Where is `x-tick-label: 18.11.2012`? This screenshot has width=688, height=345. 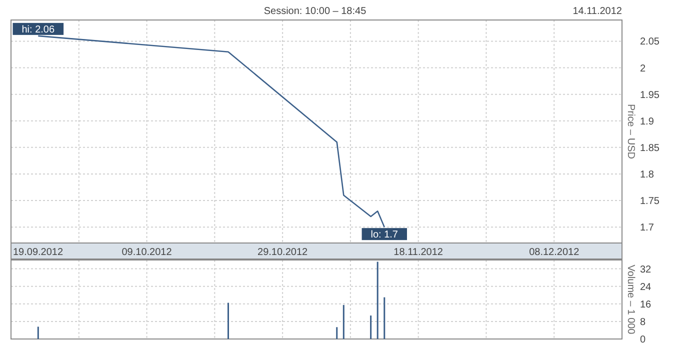
x-tick-label: 18.11.2012 is located at coordinates (419, 252).